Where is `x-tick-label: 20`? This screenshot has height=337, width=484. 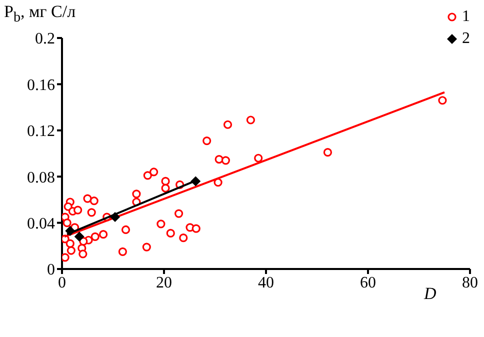
x-tick-label: 20 is located at coordinates (164, 283).